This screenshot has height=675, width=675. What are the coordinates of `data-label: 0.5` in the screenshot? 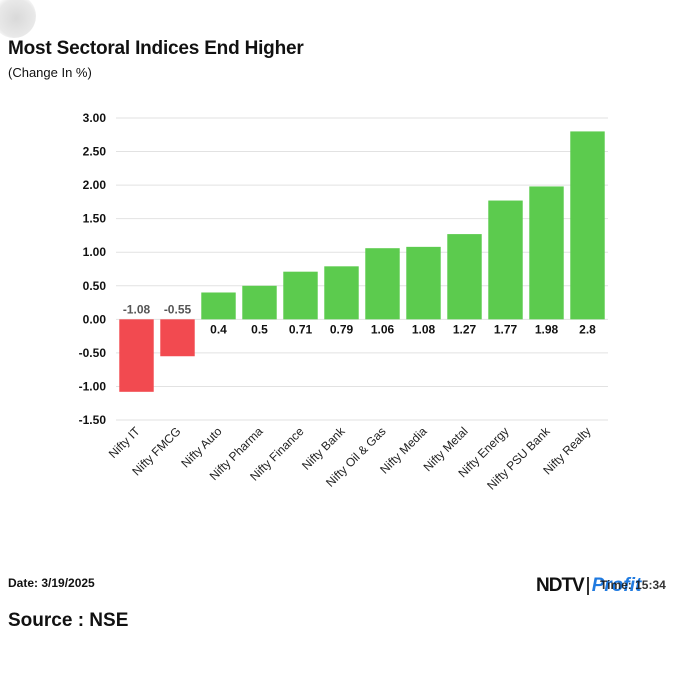 It's located at (259, 329).